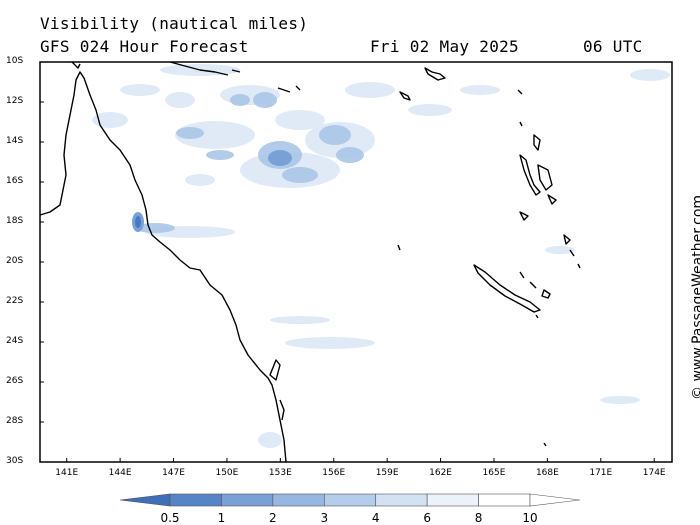  Describe the element at coordinates (530, 518) in the screenshot. I see `colorbar-label: 10` at that location.